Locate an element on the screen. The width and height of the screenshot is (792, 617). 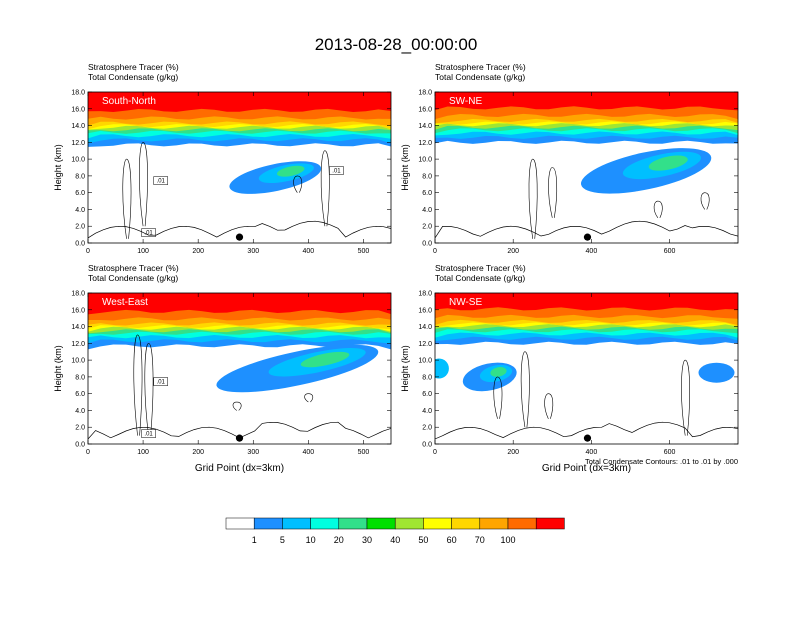
panel-label: SW-NE is located at coordinates (465, 101).